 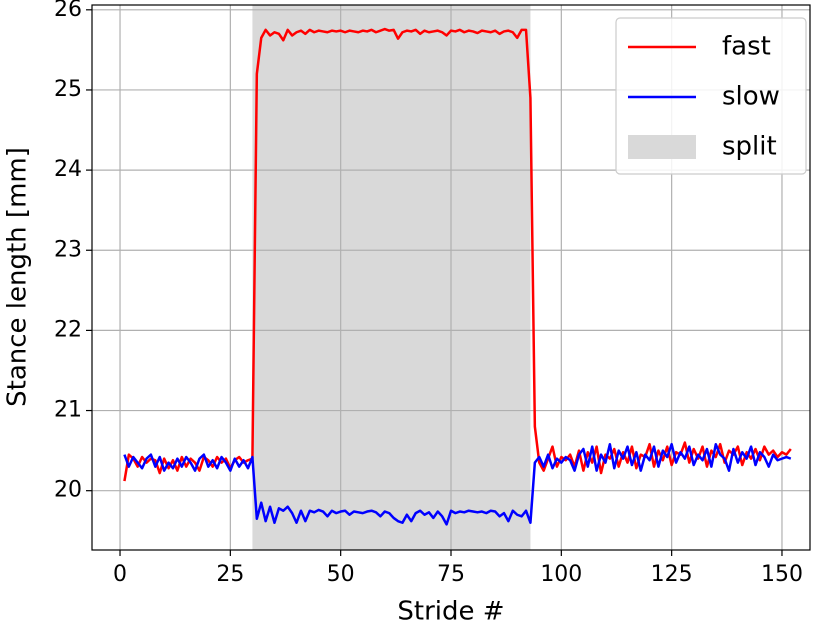 I want to click on x-tick-label: 125, so click(x=672, y=574).